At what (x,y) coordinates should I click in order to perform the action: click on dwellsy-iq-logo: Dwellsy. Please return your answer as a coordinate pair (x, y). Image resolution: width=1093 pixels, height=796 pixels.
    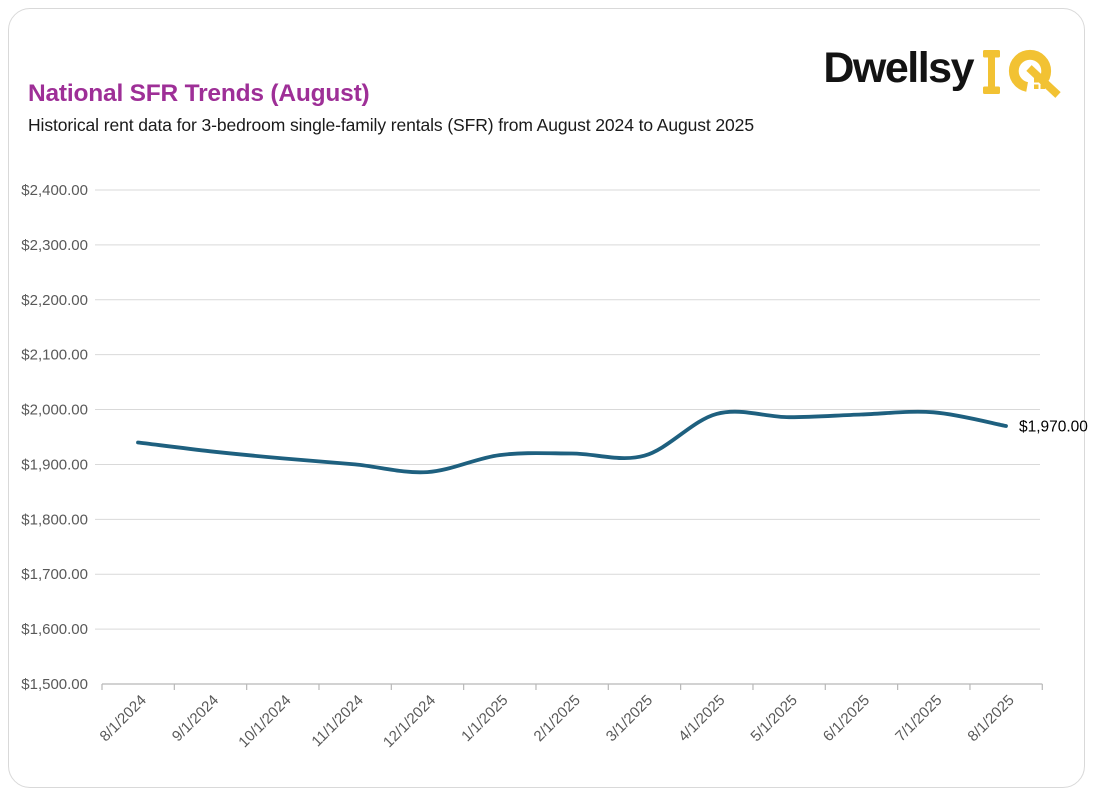
    Looking at the image, I should click on (946, 79).